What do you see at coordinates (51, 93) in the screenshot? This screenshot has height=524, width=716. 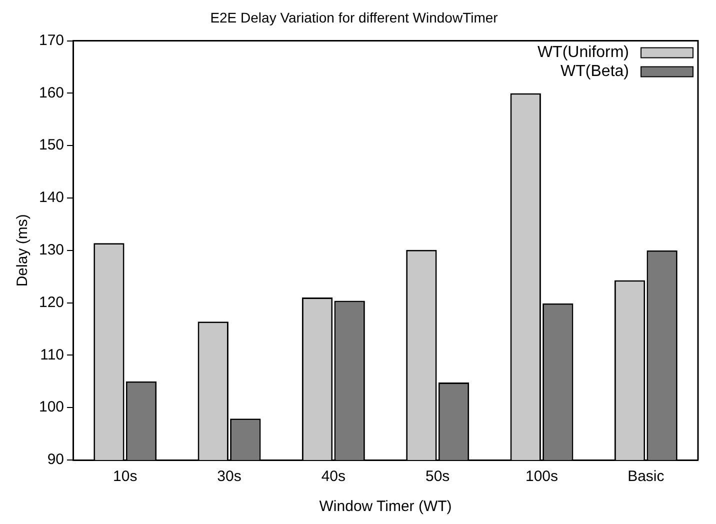 I see `y-tick-label: 160` at bounding box center [51, 93].